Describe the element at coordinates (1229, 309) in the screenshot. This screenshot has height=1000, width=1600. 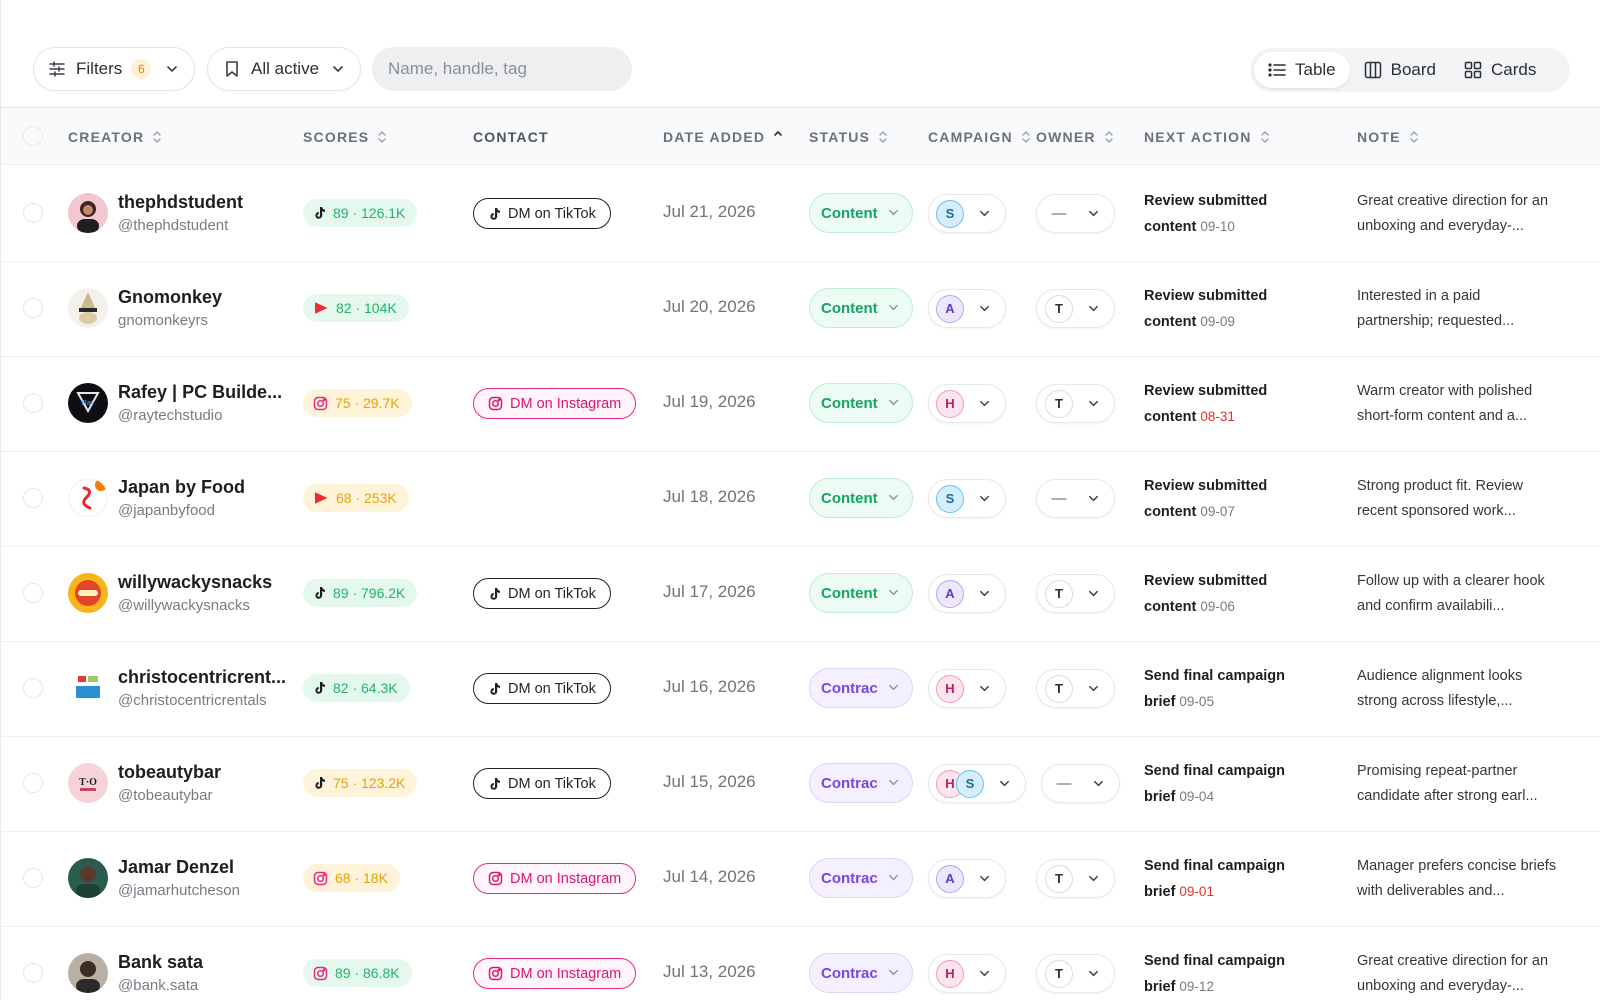
I see `next-action: Review submitted content 09-09` at that location.